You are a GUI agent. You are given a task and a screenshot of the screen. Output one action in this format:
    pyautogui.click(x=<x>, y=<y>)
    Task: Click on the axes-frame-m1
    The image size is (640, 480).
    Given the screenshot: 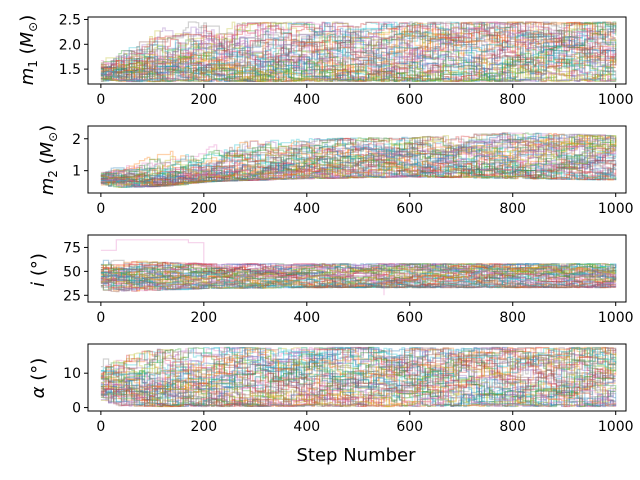 What is the action you would take?
    pyautogui.click(x=357, y=50)
    